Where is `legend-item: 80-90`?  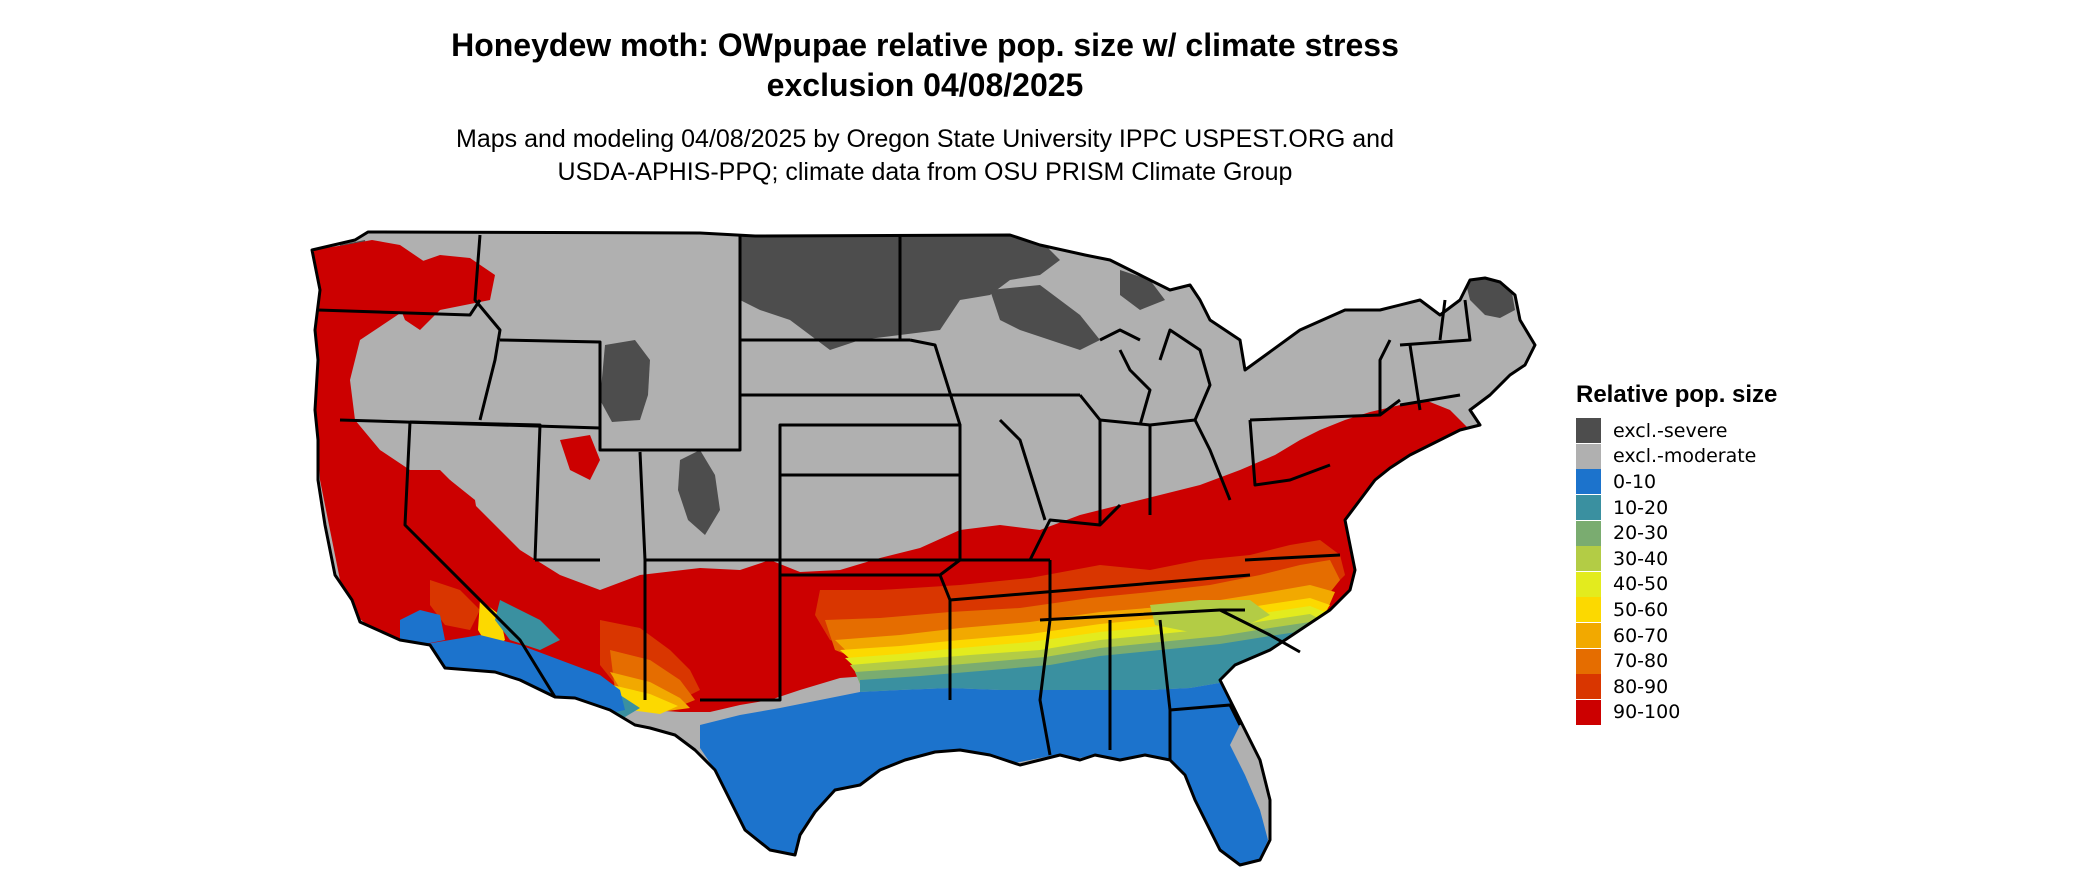
legend-item: 80-90 is located at coordinates (1676, 687).